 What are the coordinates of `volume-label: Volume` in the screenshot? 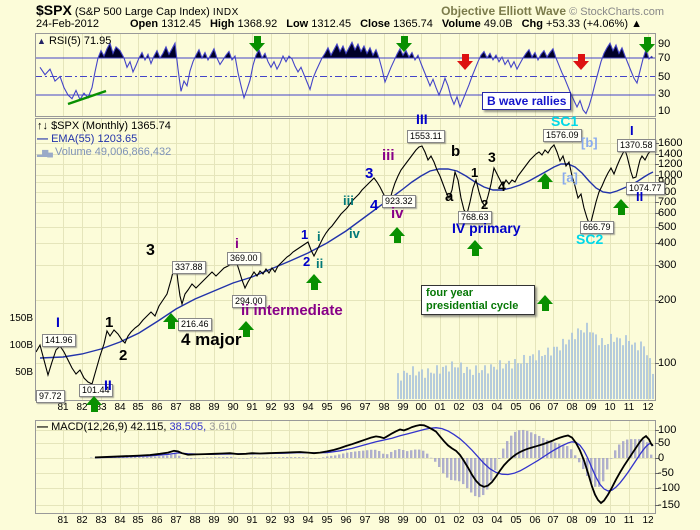 It's located at (461, 24).